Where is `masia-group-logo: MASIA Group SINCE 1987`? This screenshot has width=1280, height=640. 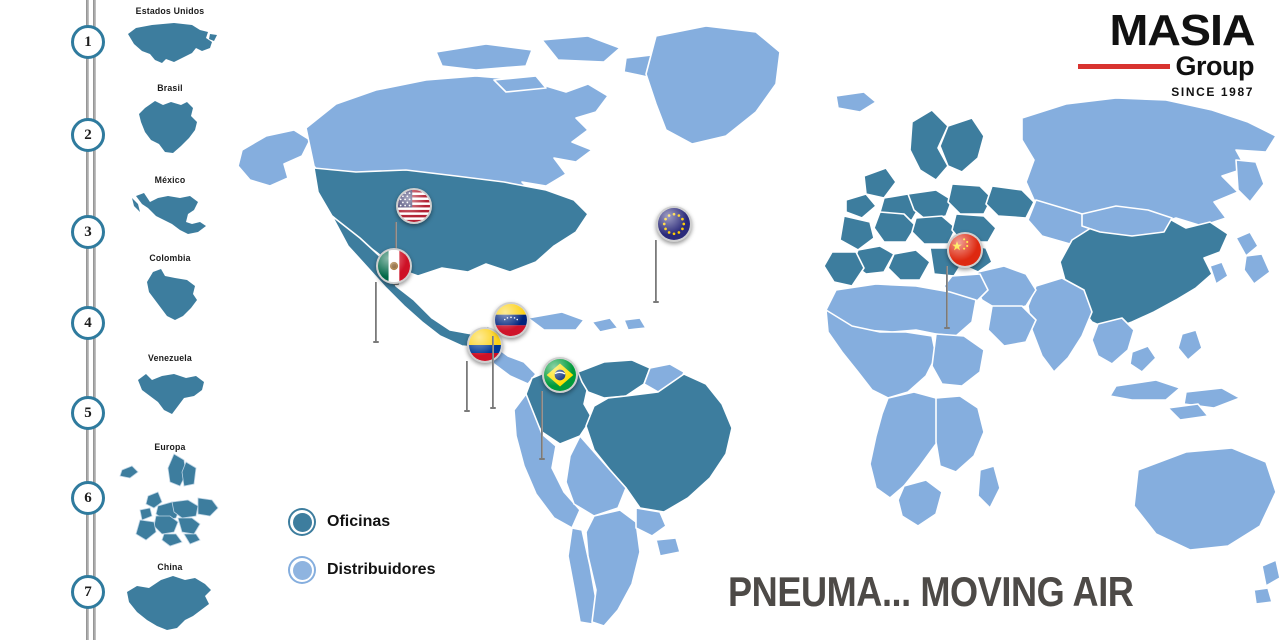
masia-group-logo: MASIA Group SINCE 1987 is located at coordinates (1166, 54).